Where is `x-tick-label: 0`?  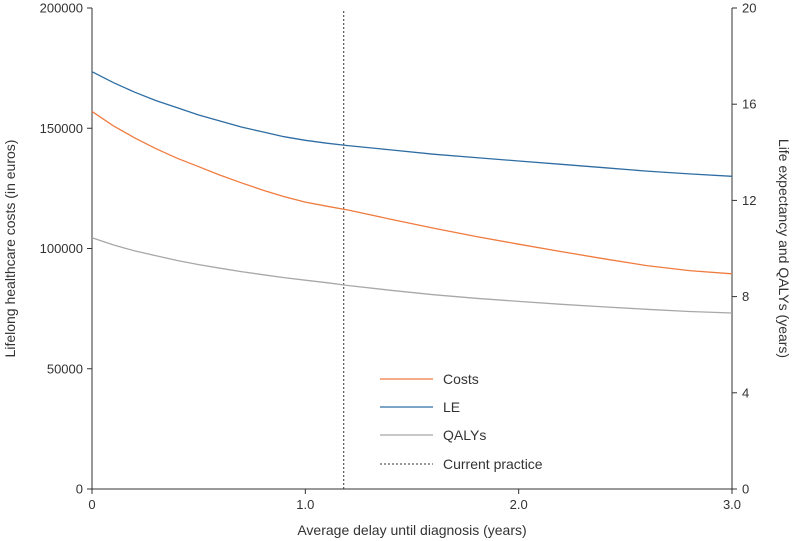
x-tick-label: 0 is located at coordinates (91, 504).